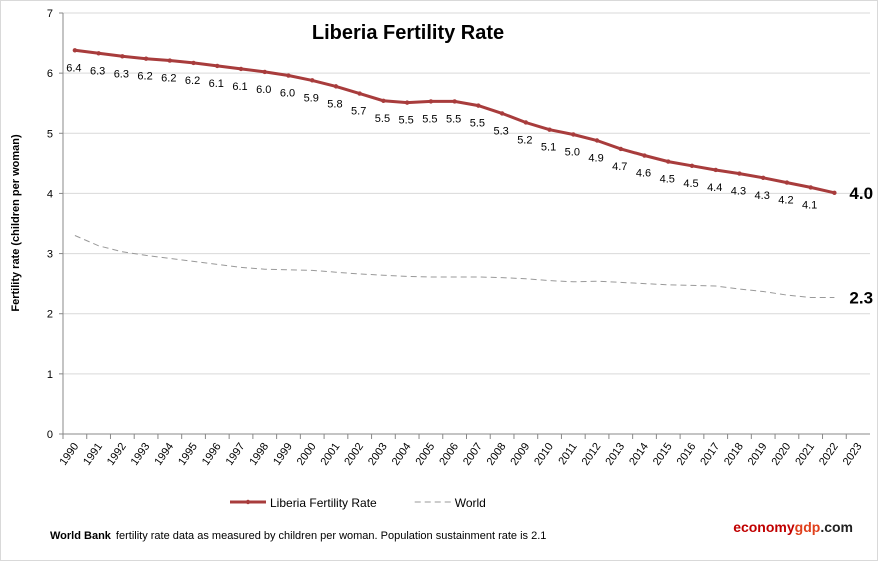 Image resolution: width=878 pixels, height=561 pixels. What do you see at coordinates (454, 266) in the screenshot?
I see `series-line` at bounding box center [454, 266].